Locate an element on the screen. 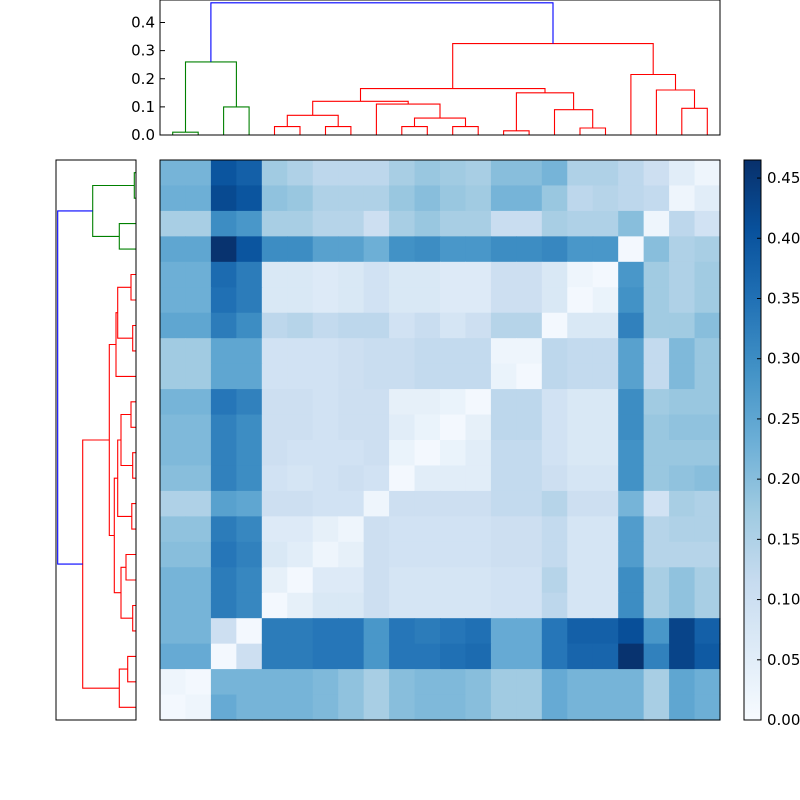 The height and width of the screenshot is (800, 800). colorbar-tick-label: 0.45 is located at coordinates (783, 178).